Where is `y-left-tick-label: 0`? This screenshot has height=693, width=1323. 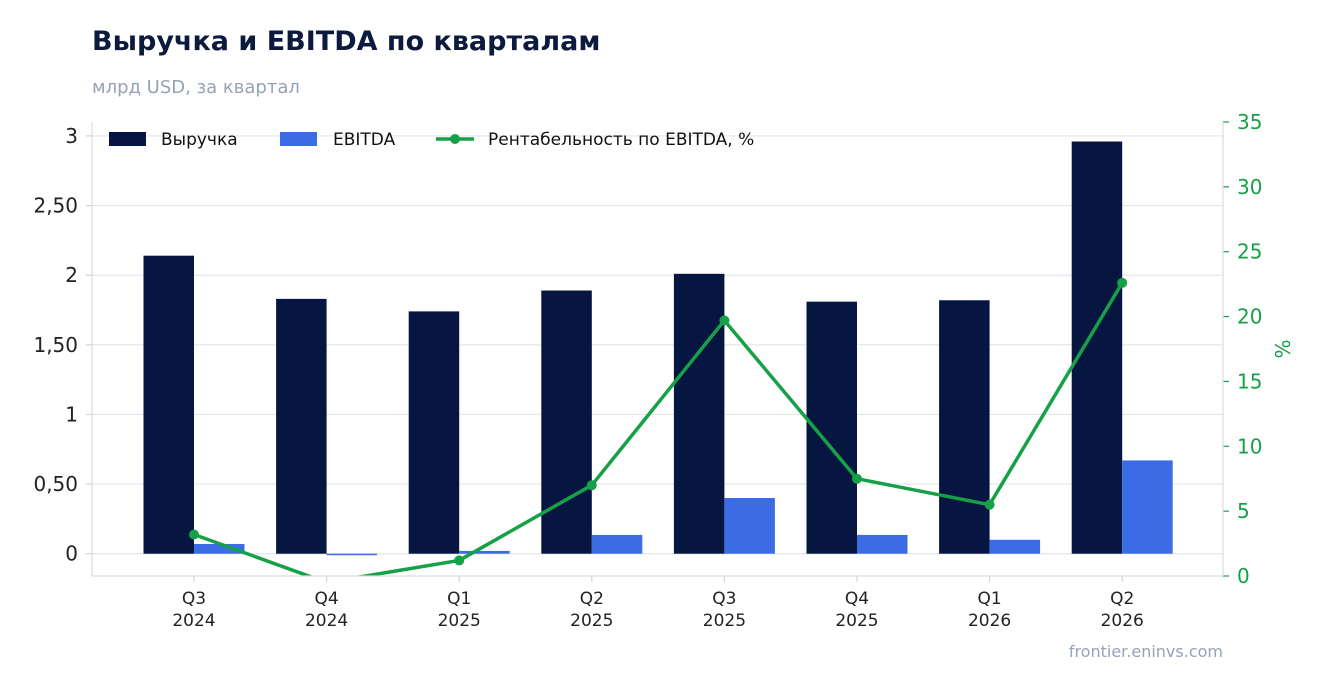
y-left-tick-label: 0 is located at coordinates (71, 554).